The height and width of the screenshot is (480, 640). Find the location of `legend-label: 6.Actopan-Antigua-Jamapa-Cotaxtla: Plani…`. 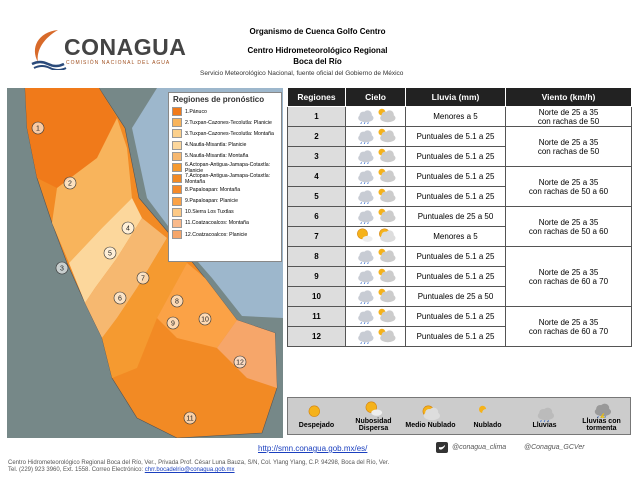

legend-label: 6.Actopan-Antigua-Jamapa-Cotaxtla: Plani… is located at coordinates (228, 167).